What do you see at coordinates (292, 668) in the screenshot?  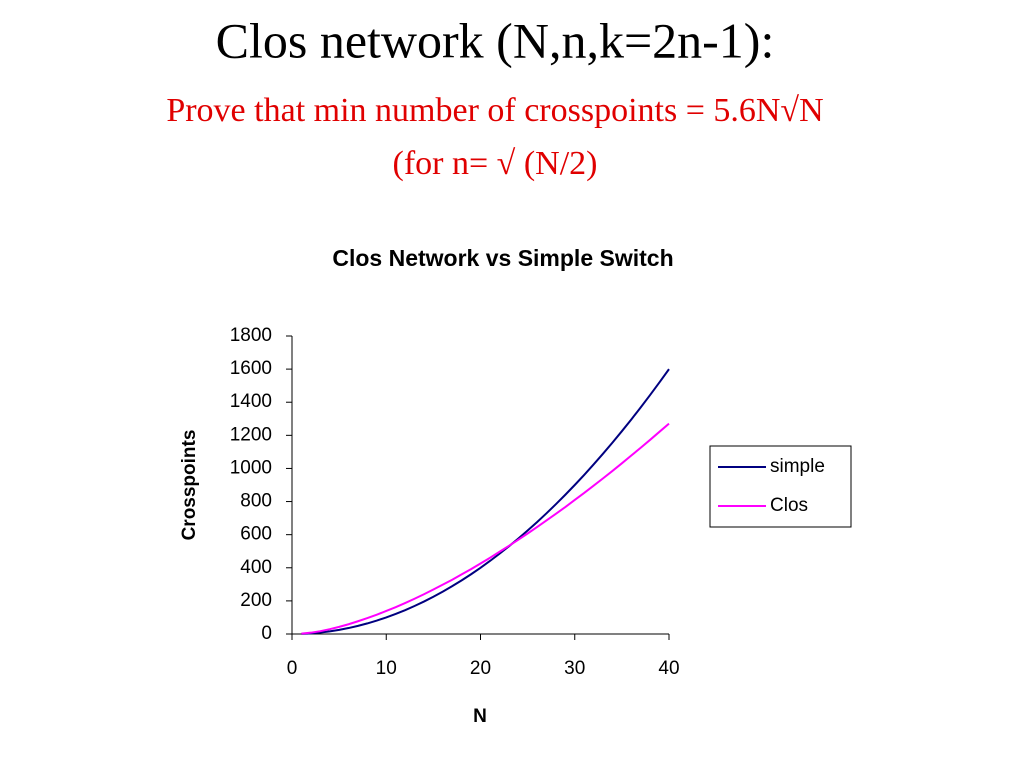 I see `x-tick-label: 0` at bounding box center [292, 668].